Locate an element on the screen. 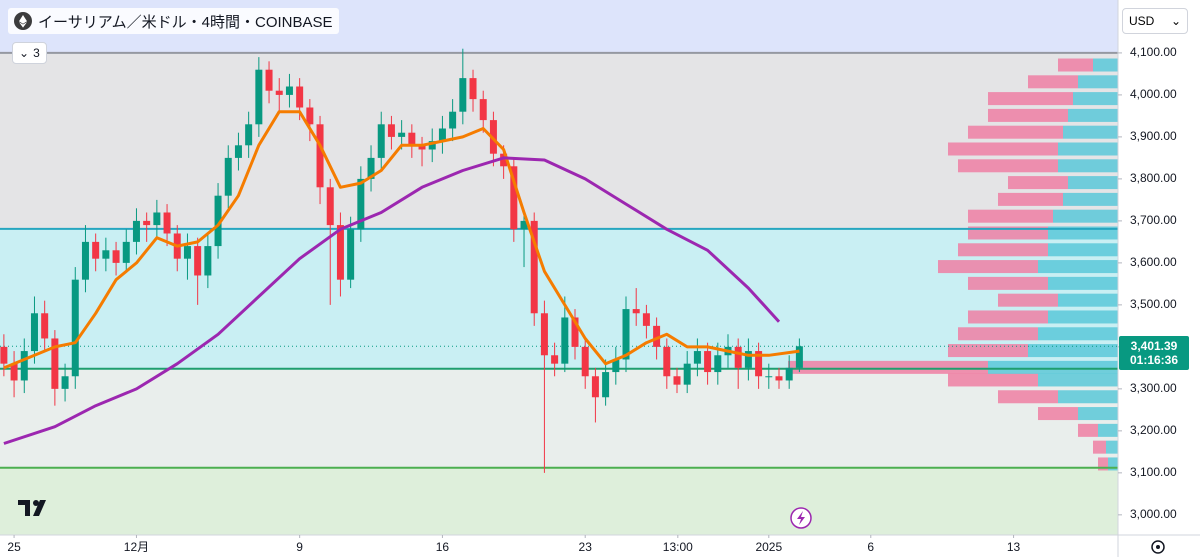 This screenshot has width=1200, height=557. y-tick-label: 4,100.00 is located at coordinates (1153, 52).